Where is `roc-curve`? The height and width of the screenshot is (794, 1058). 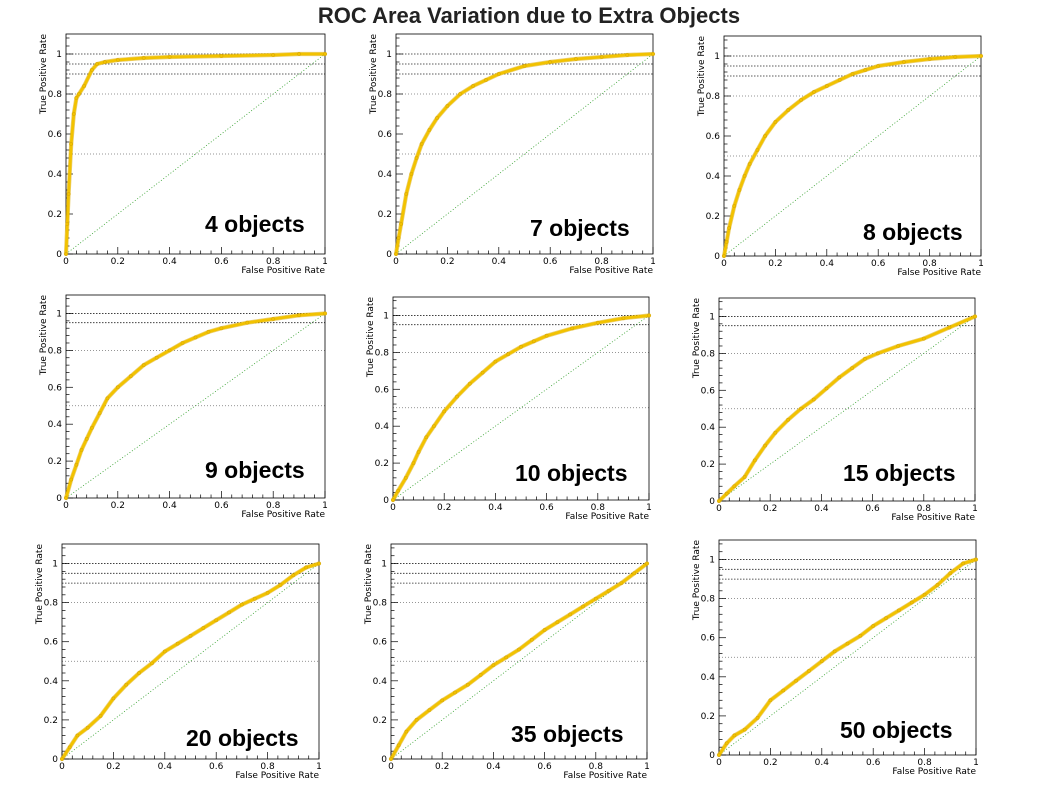 roc-curve is located at coordinates (524, 154).